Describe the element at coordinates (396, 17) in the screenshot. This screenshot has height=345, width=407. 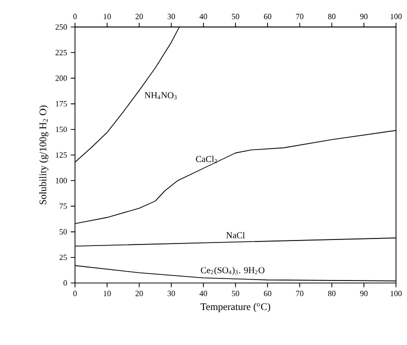
I see `x2-tick-label: 100` at that location.